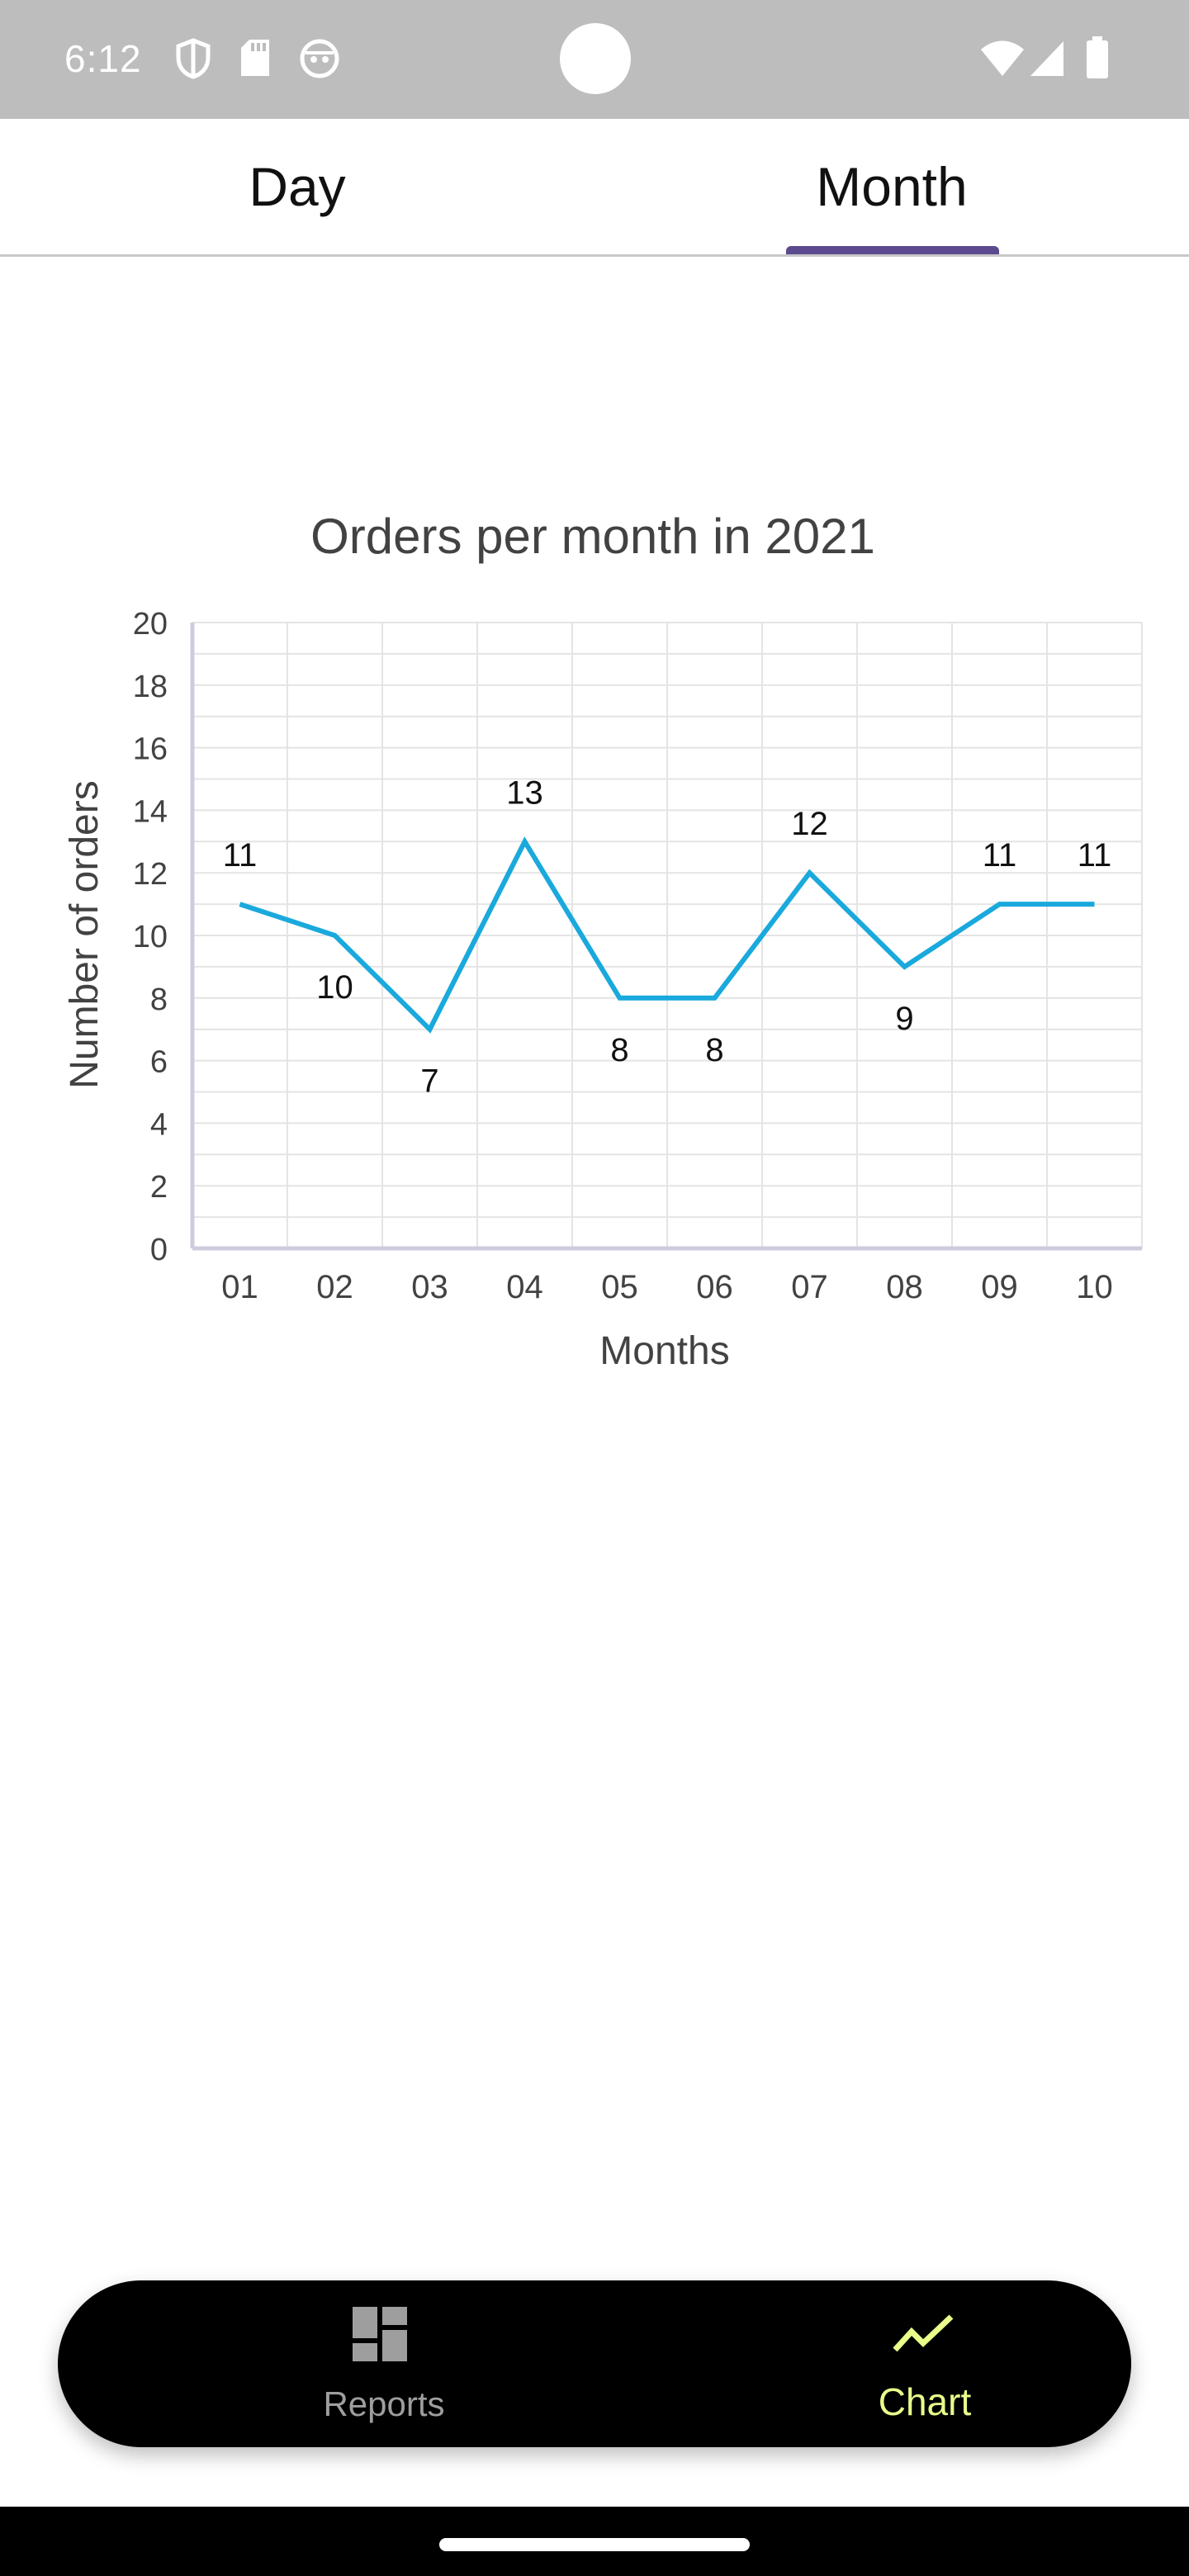  I want to click on y-tick-label: 8, so click(159, 1000).